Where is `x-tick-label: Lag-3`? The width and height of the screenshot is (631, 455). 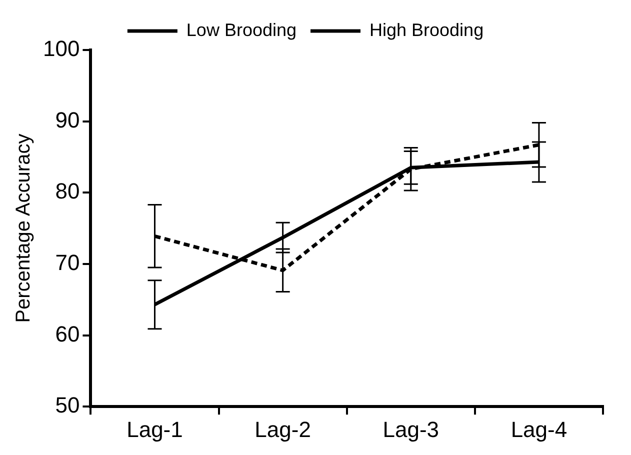
x-tick-label: Lag-3 is located at coordinates (411, 429).